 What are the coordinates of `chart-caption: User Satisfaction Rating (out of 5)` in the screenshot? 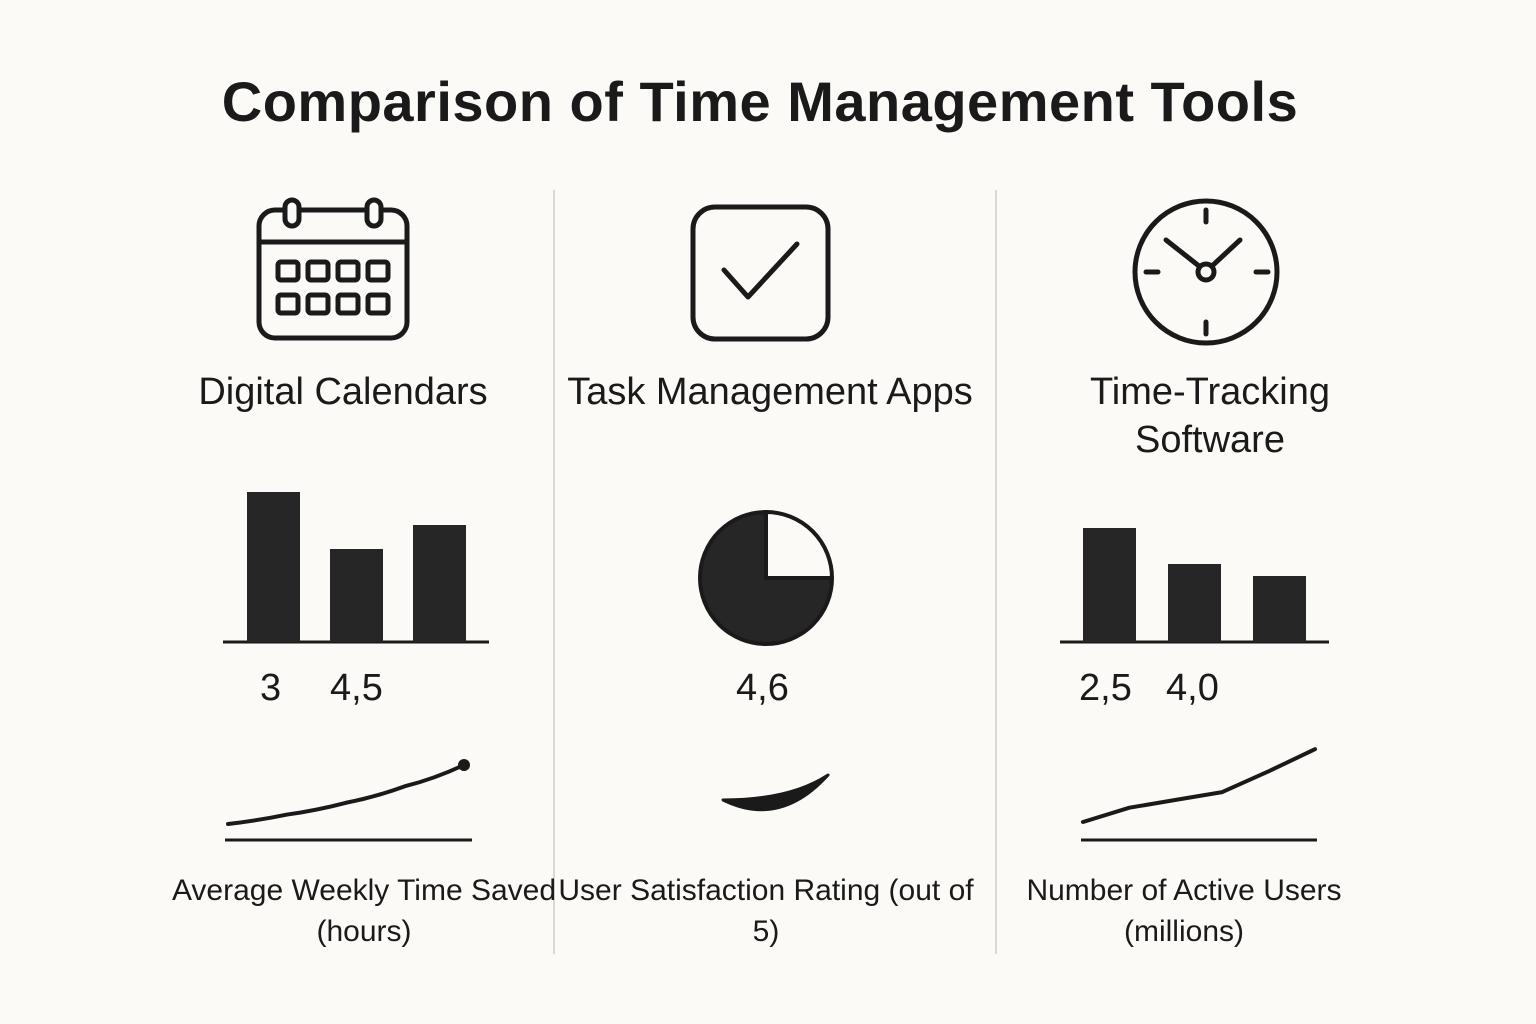 It's located at (766, 911).